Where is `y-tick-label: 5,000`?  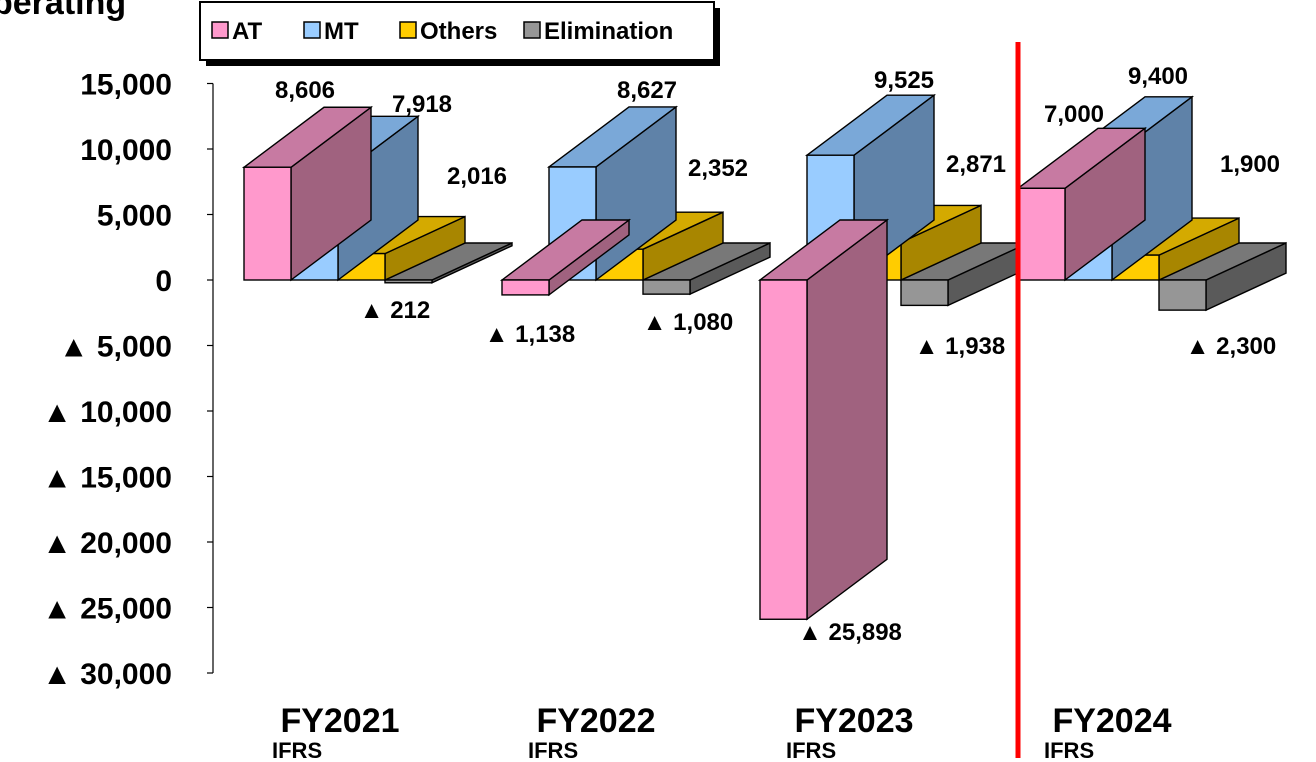 y-tick-label: 5,000 is located at coordinates (134, 216).